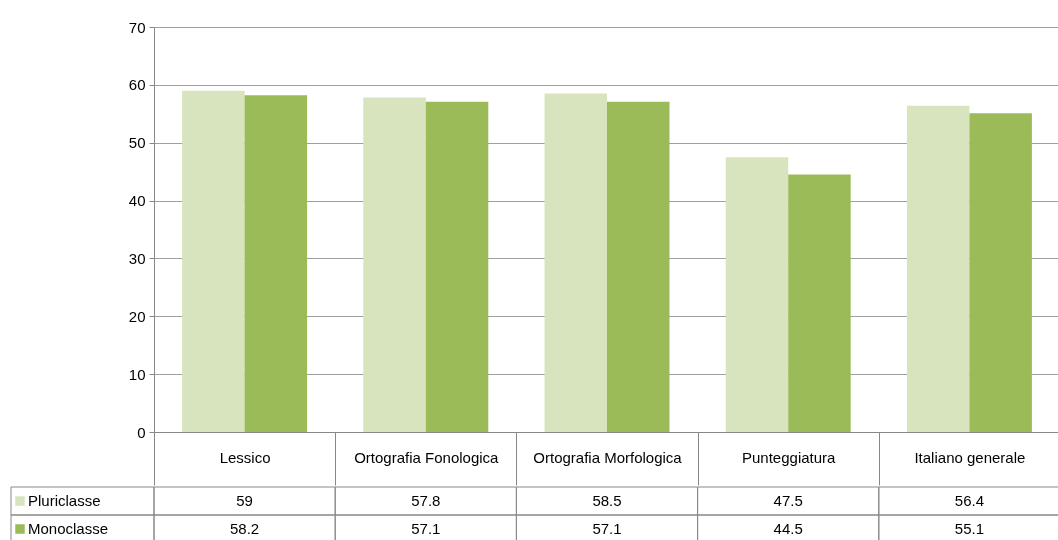 The width and height of the screenshot is (1058, 540). Describe the element at coordinates (245, 528) in the screenshot. I see `data-label: 58.2` at that location.